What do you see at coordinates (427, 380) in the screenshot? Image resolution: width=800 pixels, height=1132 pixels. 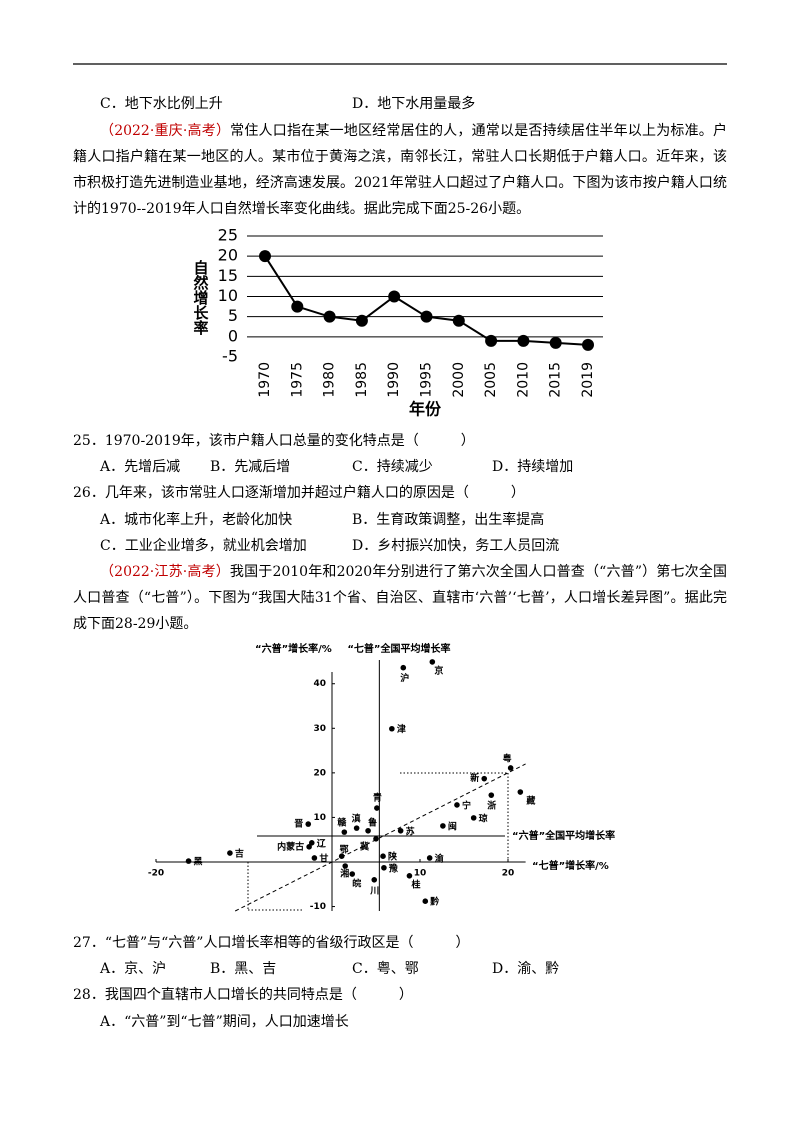 I see `x-tick-label: 1995` at bounding box center [427, 380].